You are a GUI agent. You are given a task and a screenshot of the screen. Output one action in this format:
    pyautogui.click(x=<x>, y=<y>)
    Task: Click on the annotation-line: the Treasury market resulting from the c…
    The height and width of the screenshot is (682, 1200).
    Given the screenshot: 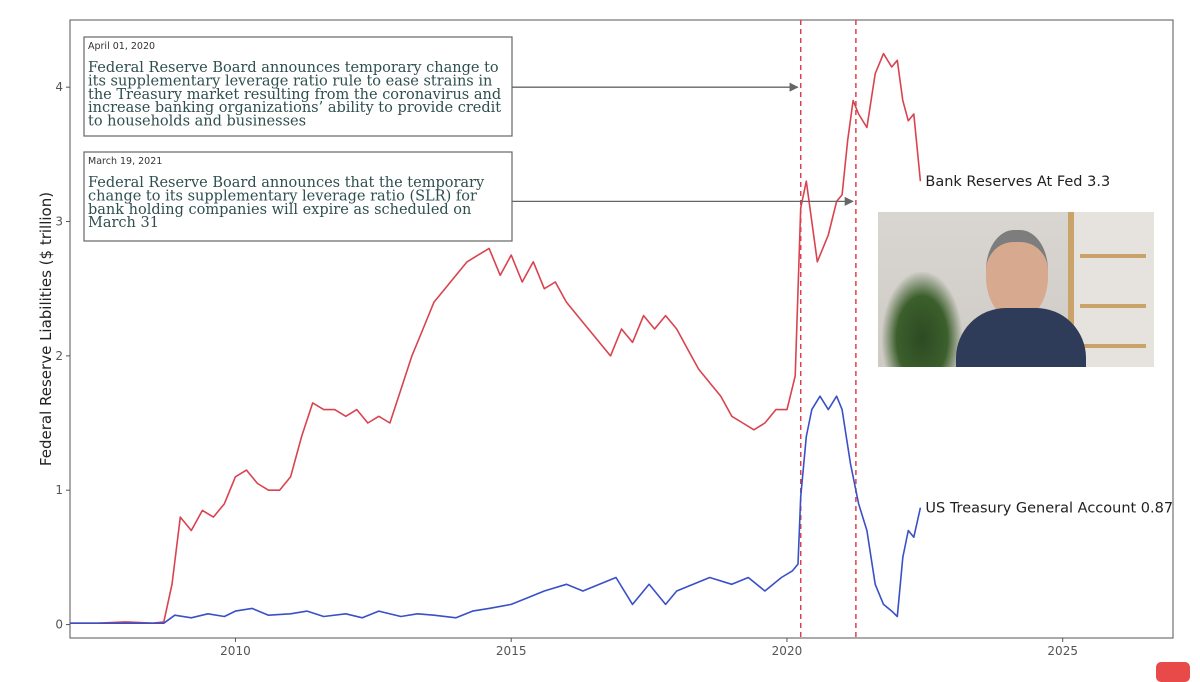 What is the action you would take?
    pyautogui.click(x=294, y=95)
    